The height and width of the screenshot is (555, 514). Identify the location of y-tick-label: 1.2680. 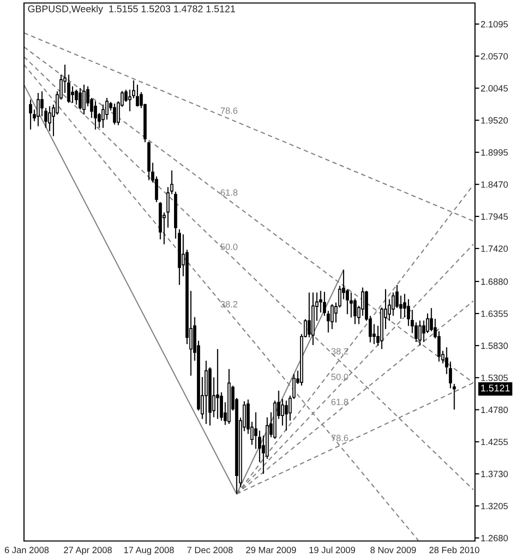
(494, 538).